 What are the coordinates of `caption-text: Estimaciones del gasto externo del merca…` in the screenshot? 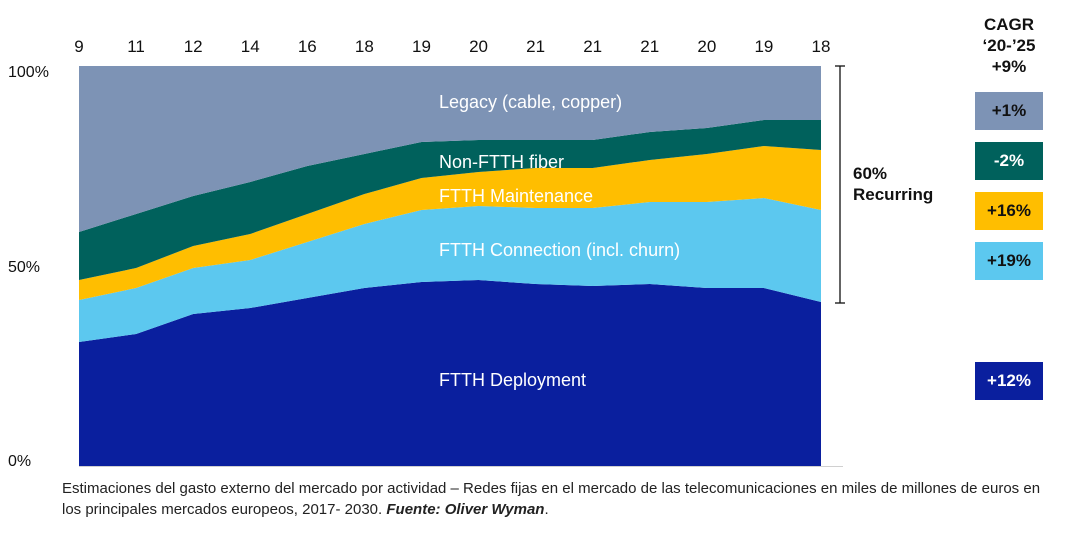 It's located at (551, 499).